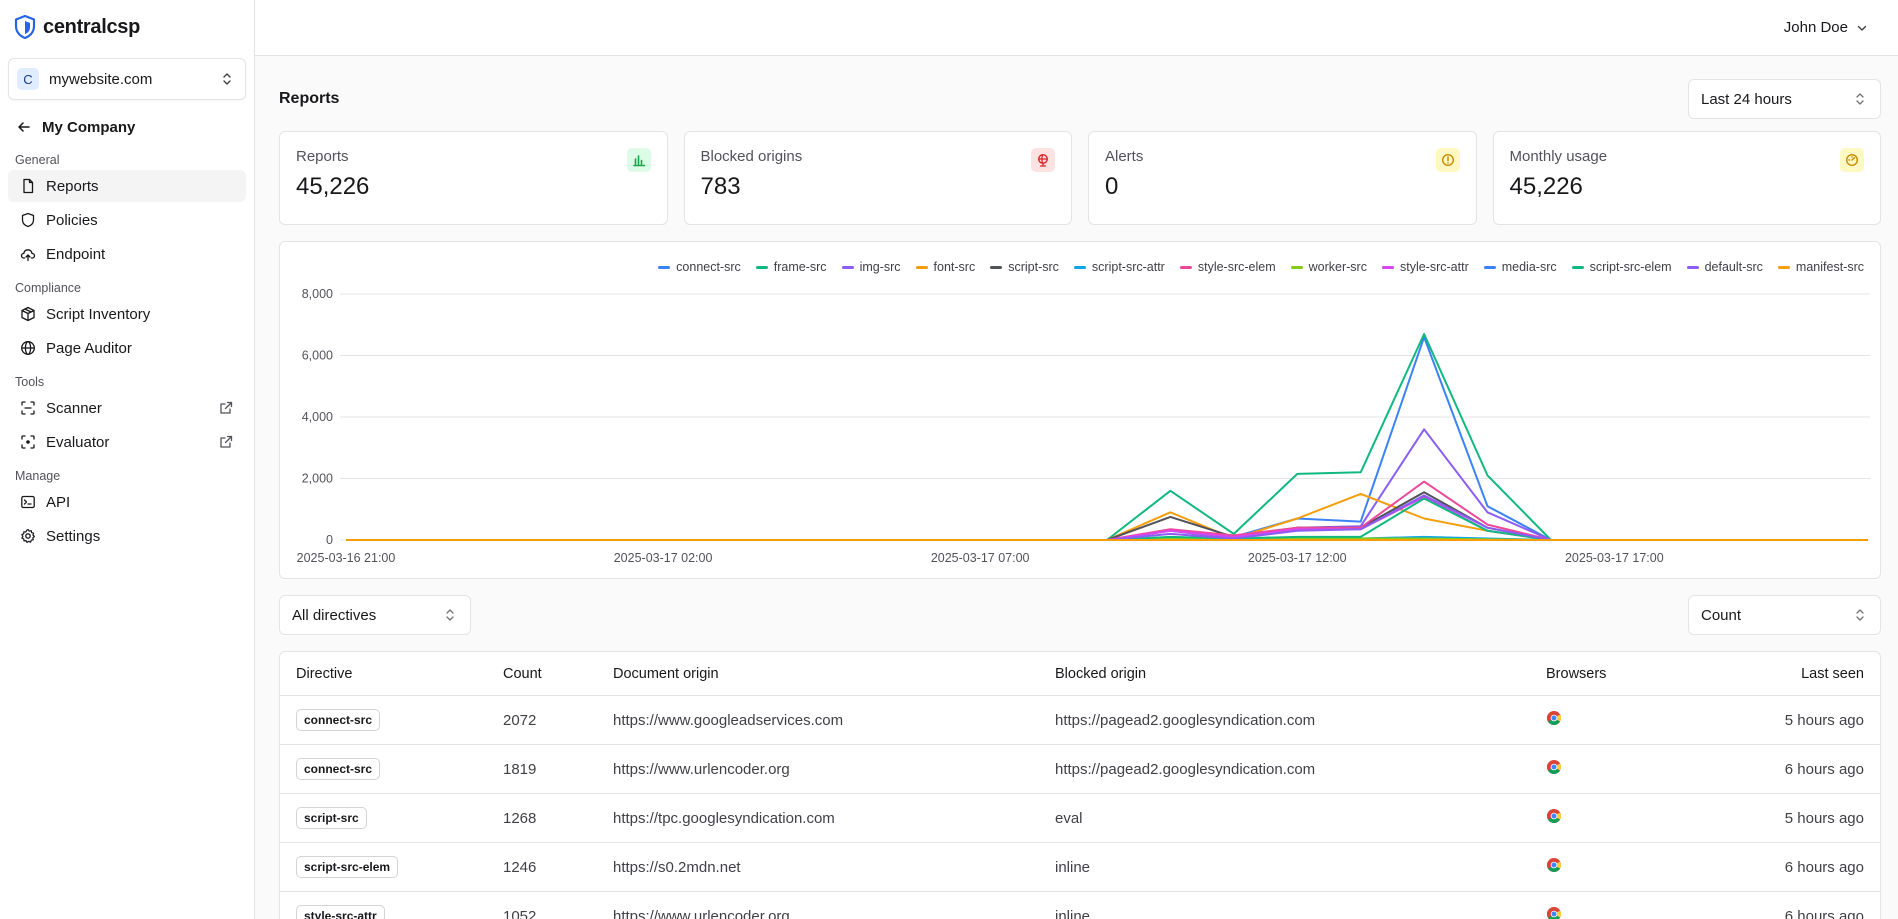  What do you see at coordinates (1185, 769) in the screenshot?
I see `blocked-origin-cell: https://pagead2.googlesyndication.com` at bounding box center [1185, 769].